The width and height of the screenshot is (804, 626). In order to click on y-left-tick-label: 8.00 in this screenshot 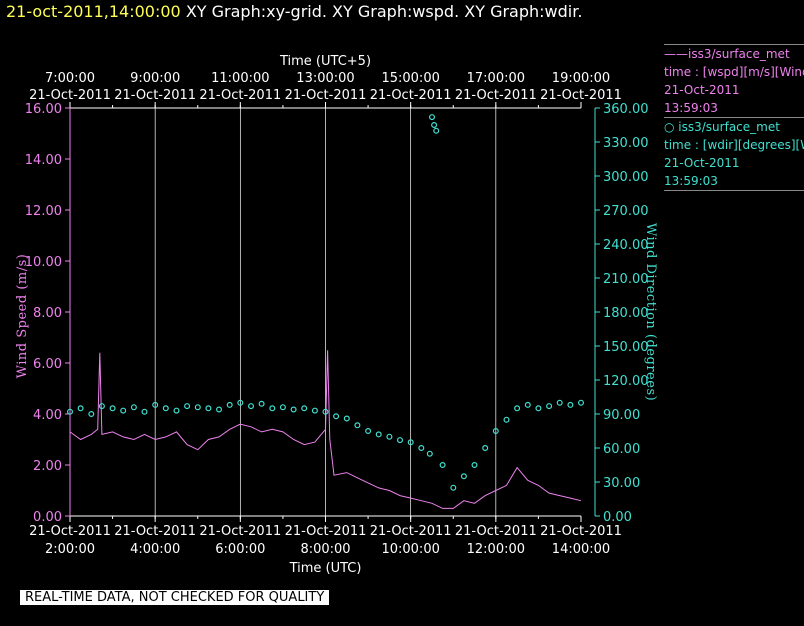, I will do `click(47, 313)`.